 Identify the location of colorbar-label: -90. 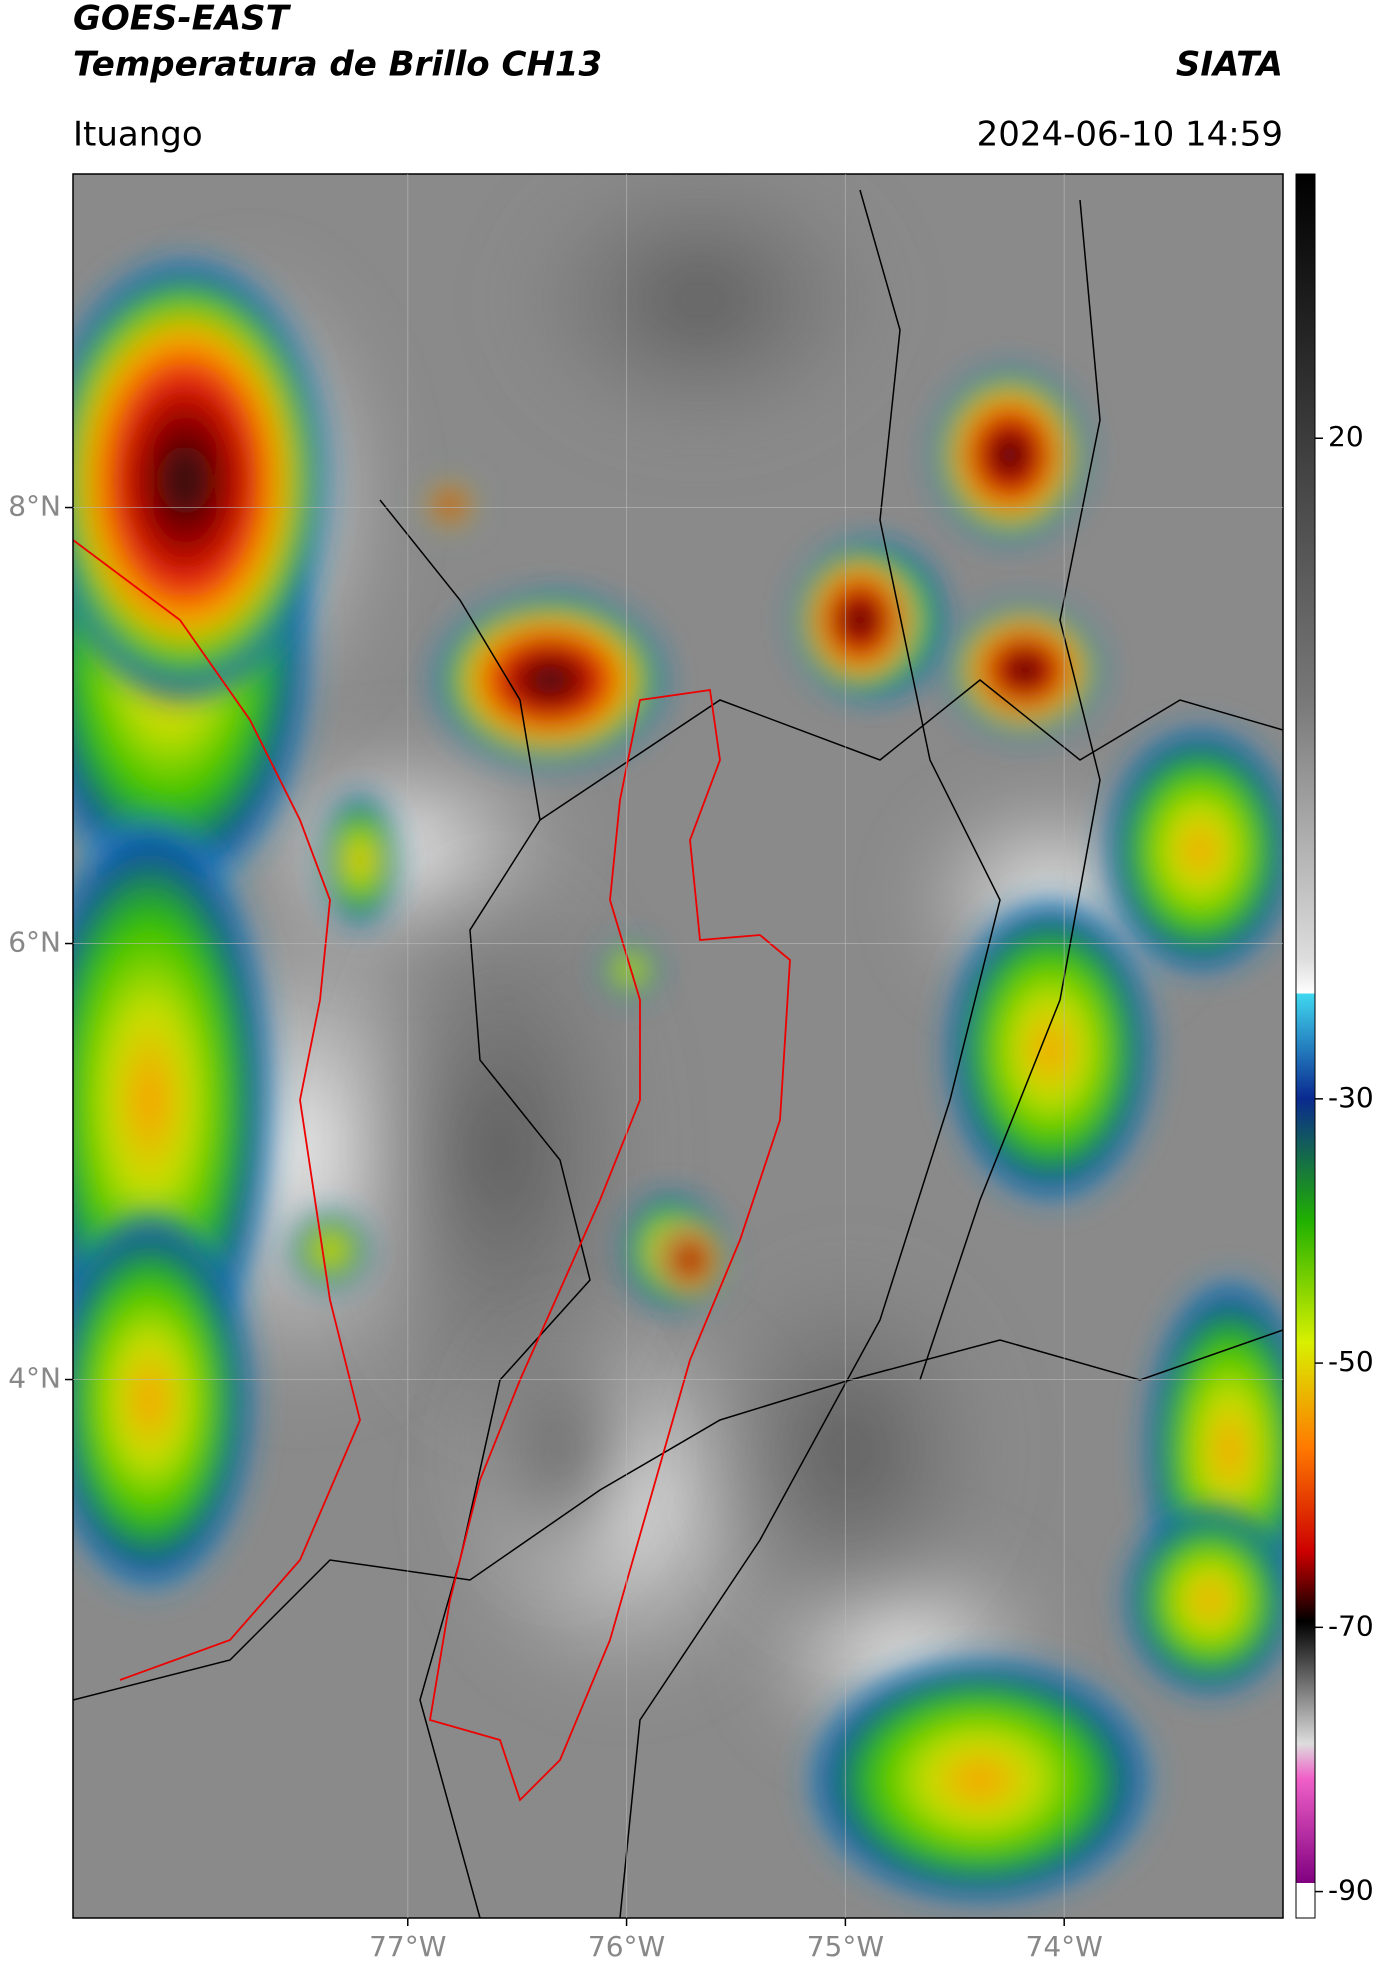
(1351, 1890).